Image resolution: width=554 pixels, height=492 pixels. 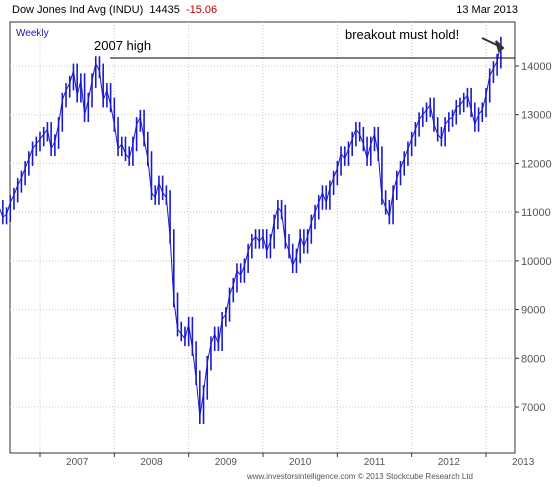 What do you see at coordinates (449, 462) in the screenshot?
I see `x-tick-label: 2012` at bounding box center [449, 462].